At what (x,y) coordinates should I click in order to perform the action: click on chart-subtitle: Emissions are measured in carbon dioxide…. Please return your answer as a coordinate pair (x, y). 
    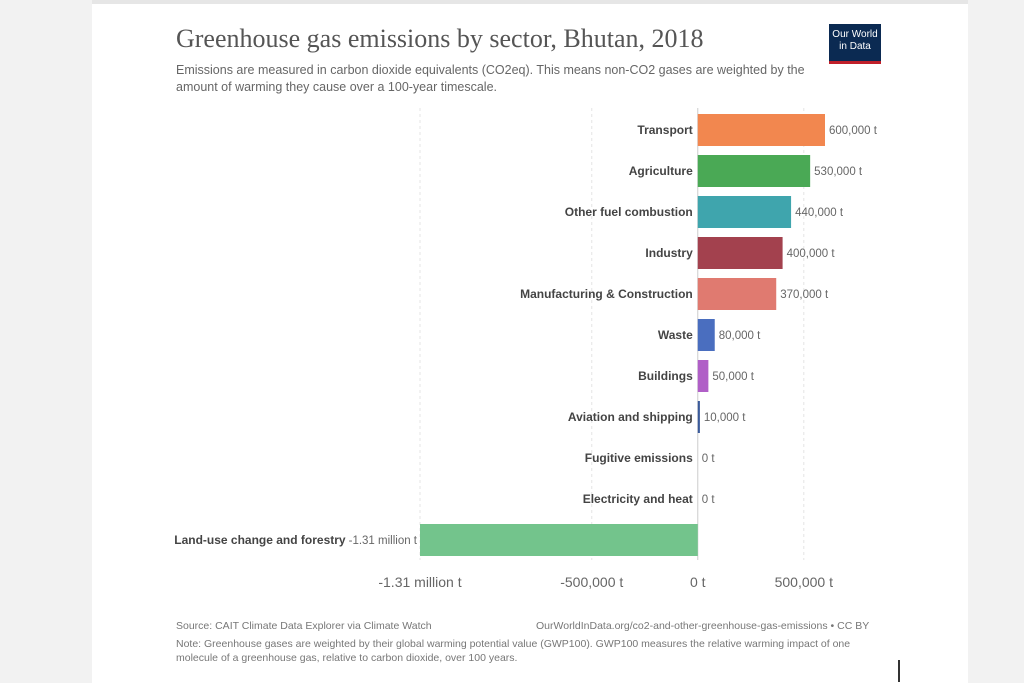
    Looking at the image, I should click on (490, 78).